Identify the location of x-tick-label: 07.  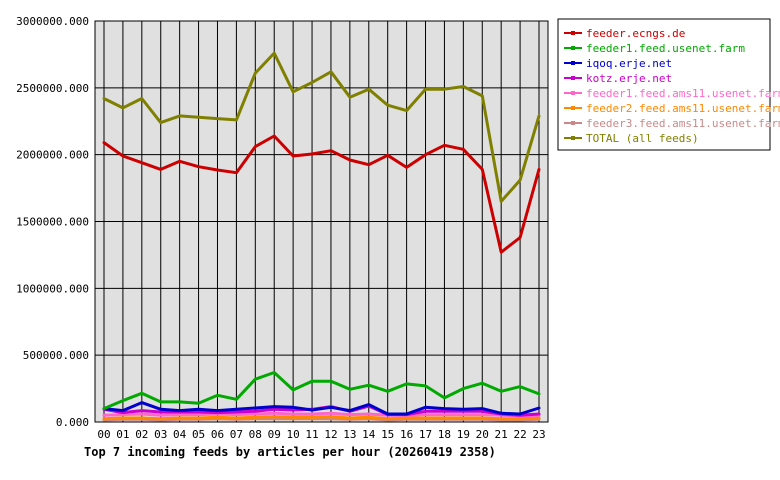
(236, 434).